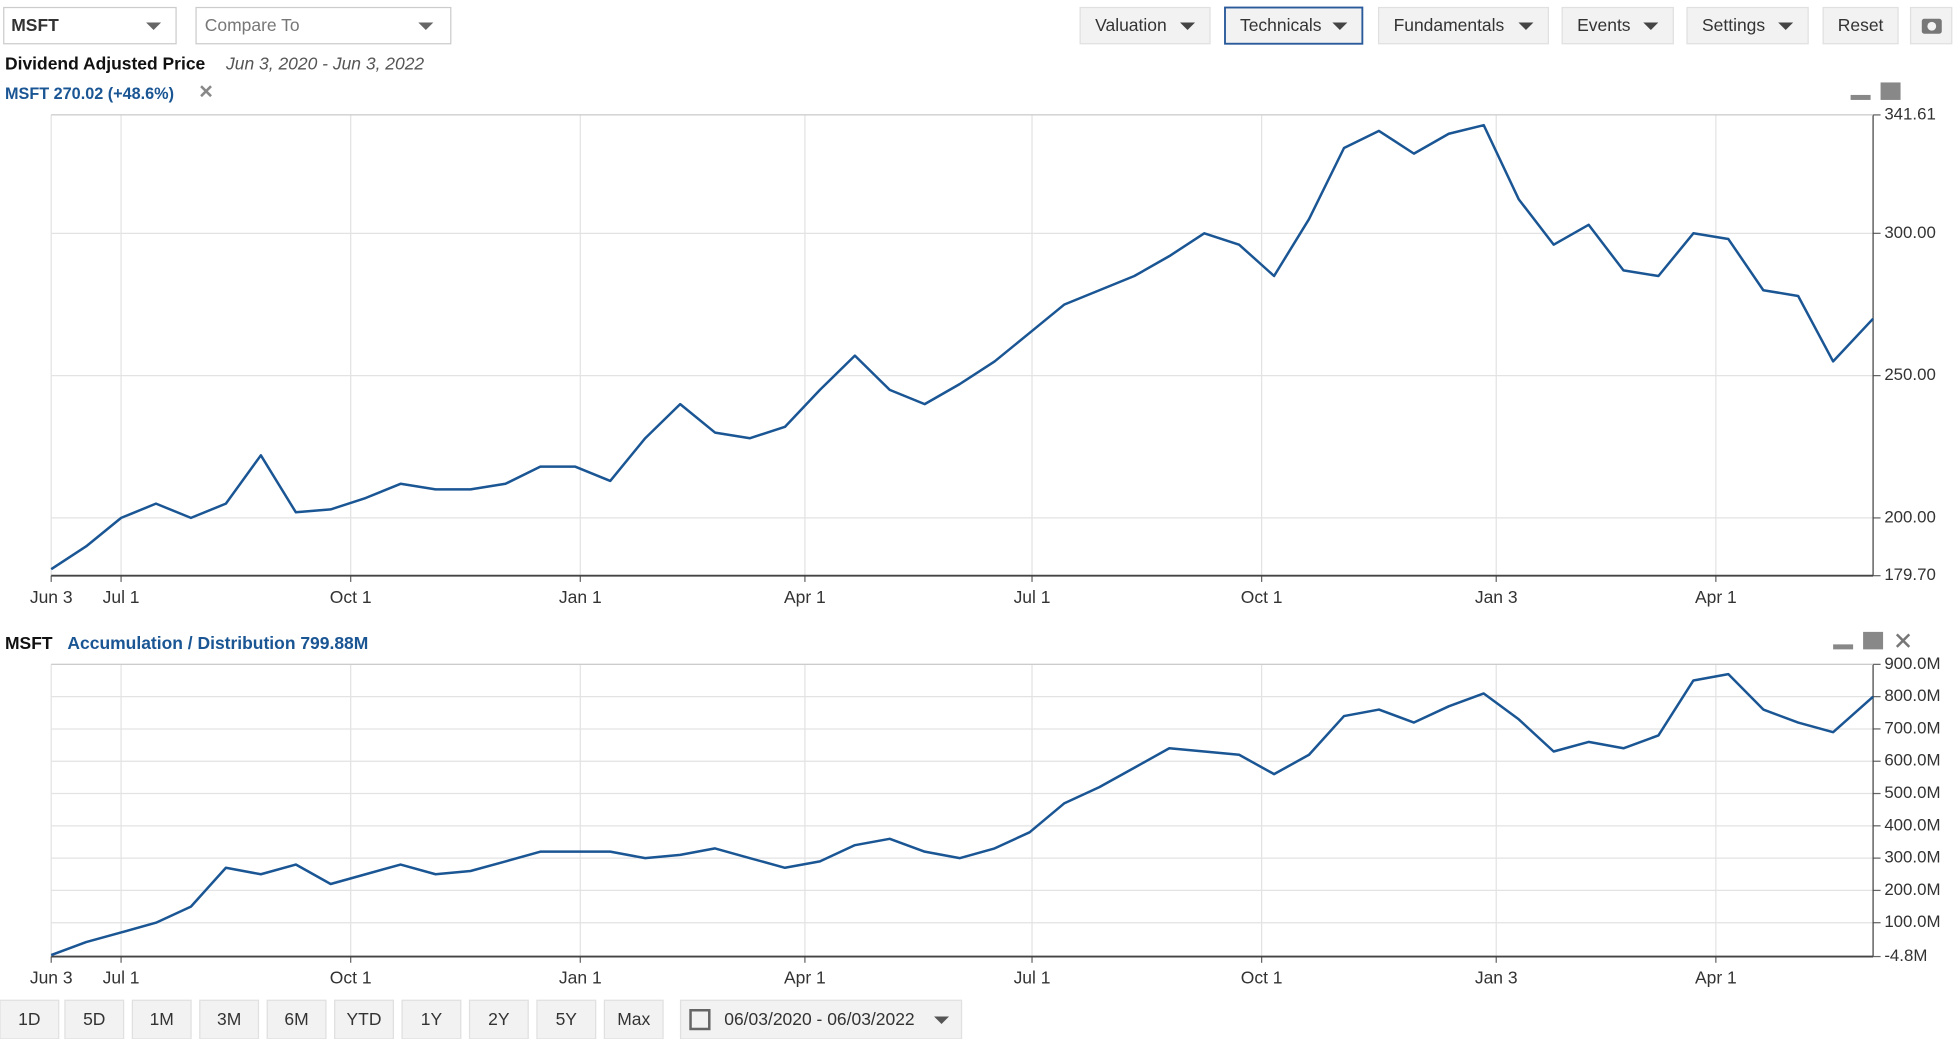  Describe the element at coordinates (90, 25) in the screenshot. I see `symbol-box` at that location.